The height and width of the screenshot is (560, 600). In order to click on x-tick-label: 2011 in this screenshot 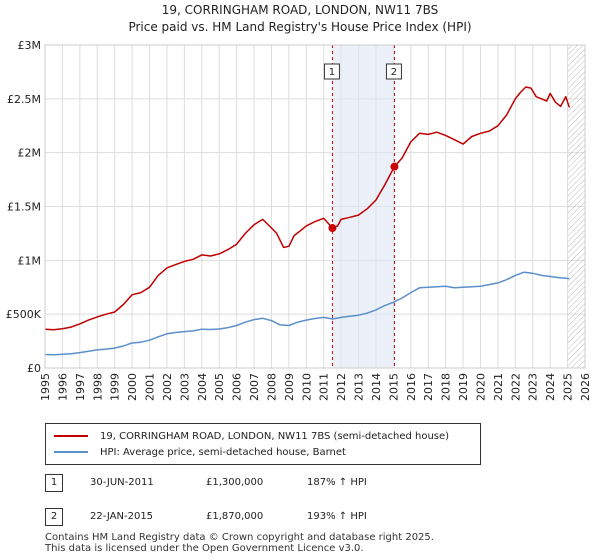, I will do `click(324, 387)`.